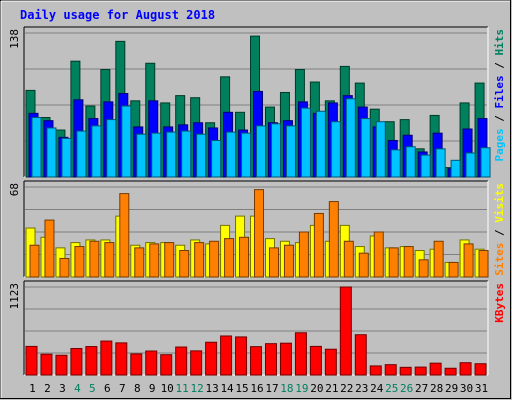 The width and height of the screenshot is (512, 400). Describe the element at coordinates (391, 388) in the screenshot. I see `x-tick-label: 25` at that location.